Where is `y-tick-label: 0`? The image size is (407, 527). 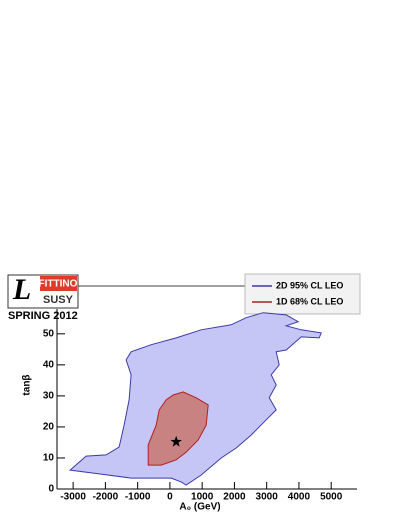
y-tick-label: 0 is located at coordinates (51, 489).